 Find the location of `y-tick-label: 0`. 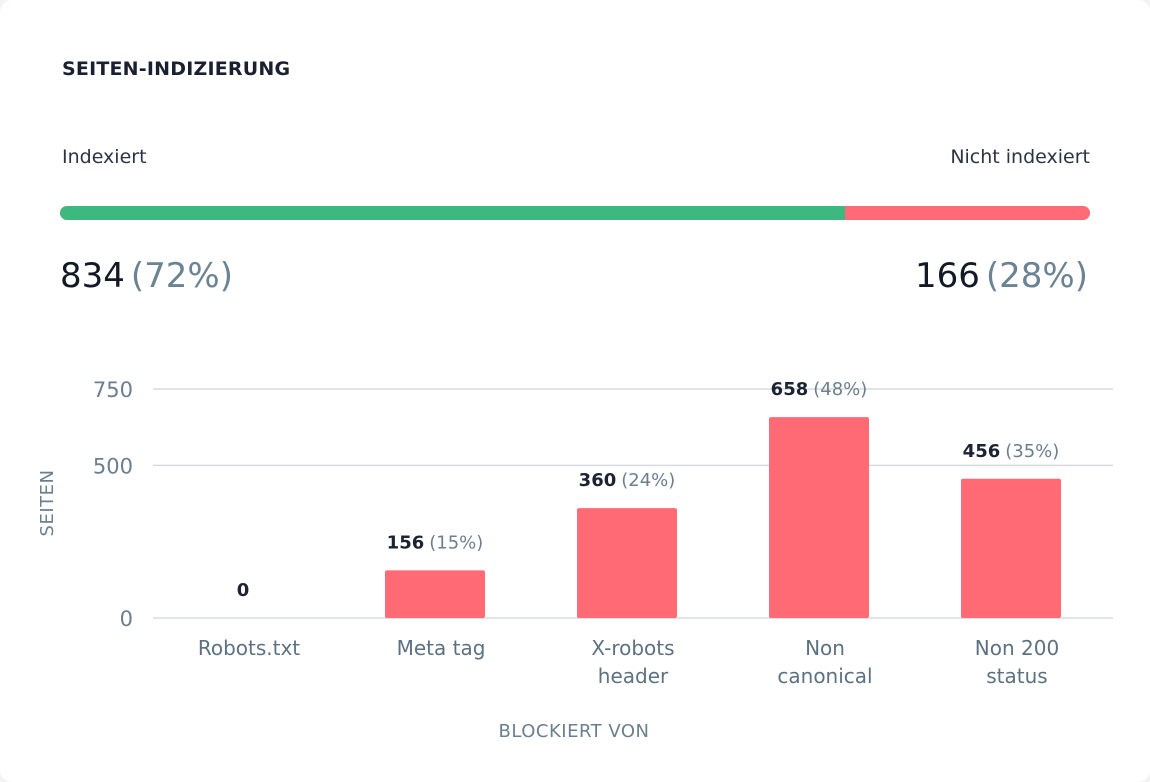

y-tick-label: 0 is located at coordinates (126, 619).